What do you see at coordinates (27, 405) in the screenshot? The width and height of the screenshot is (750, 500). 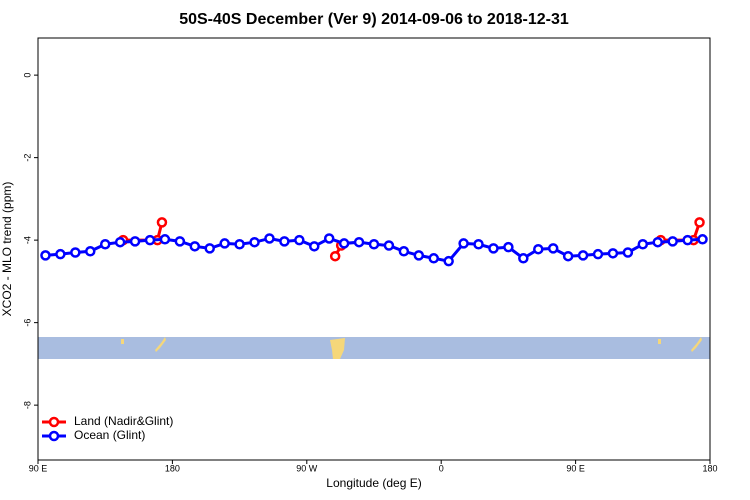 I see `y-tick-label: -8` at bounding box center [27, 405].